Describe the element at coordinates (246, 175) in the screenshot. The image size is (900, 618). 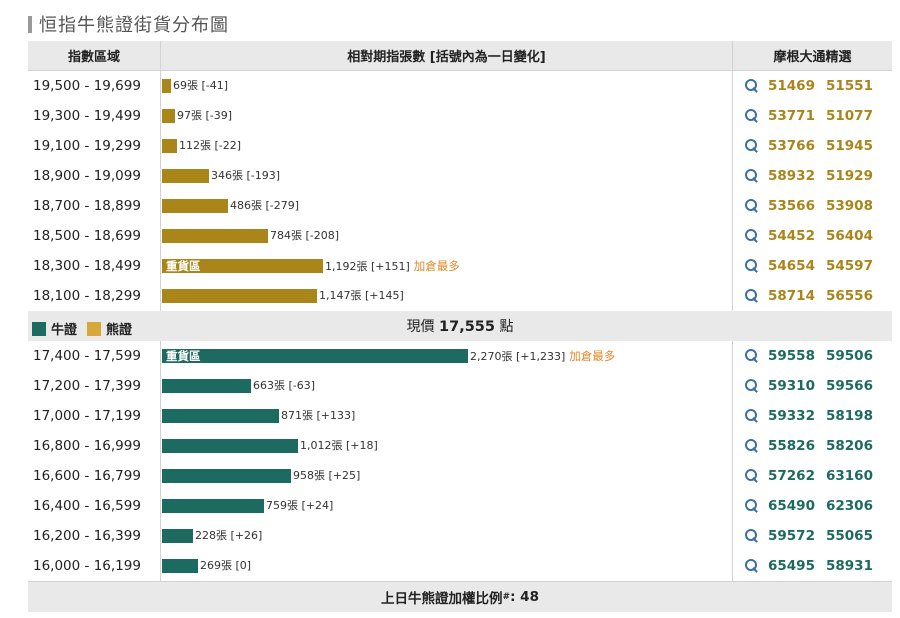
I see `bar-value-text: 346張 [-193]` at that location.